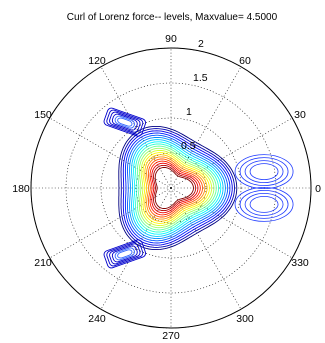 This screenshot has height=343, width=325. I want to click on radial-grid-circle, so click(171, 188).